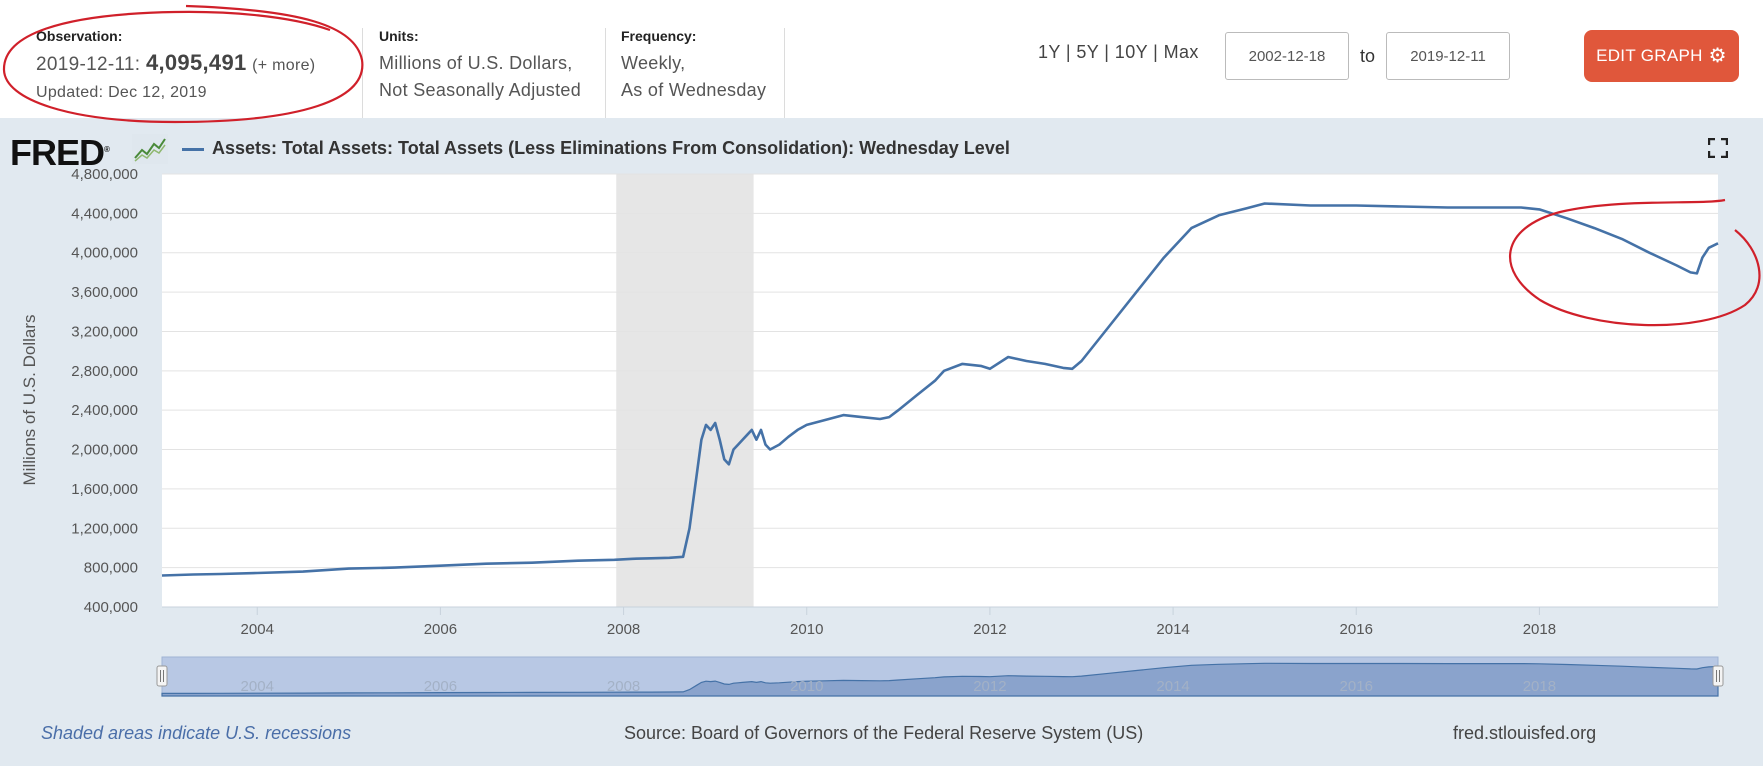 The image size is (1763, 766). What do you see at coordinates (989, 629) in the screenshot?
I see `x-tick-label: 2012` at bounding box center [989, 629].